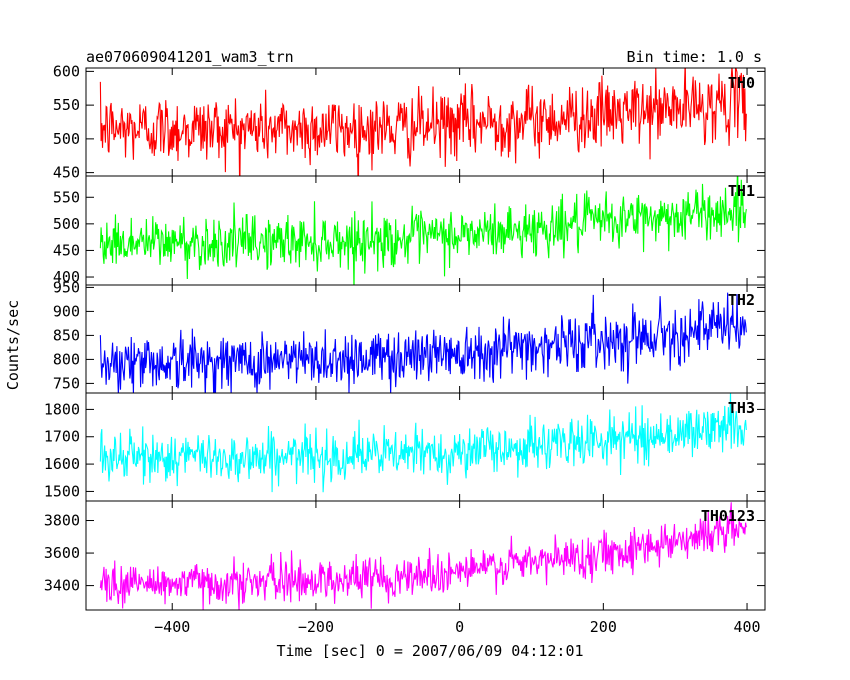 The width and height of the screenshot is (850, 680). Describe the element at coordinates (423, 230) in the screenshot. I see `series-line-th1` at that location.